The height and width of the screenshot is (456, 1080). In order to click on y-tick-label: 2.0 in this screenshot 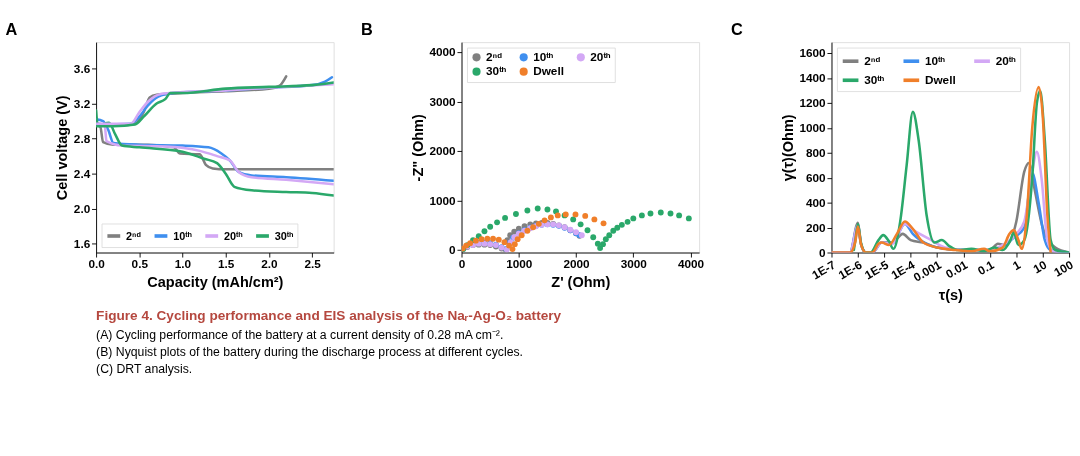, I will do `click(82, 208)`.